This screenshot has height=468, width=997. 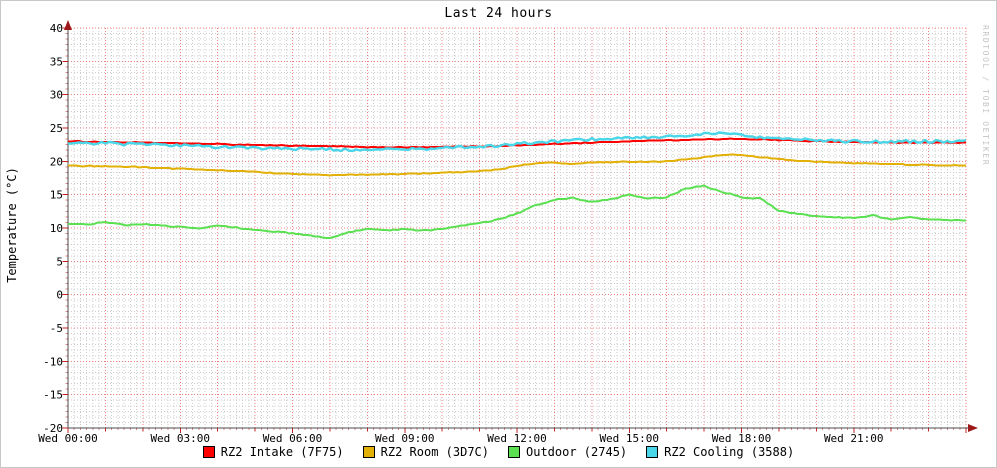 I want to click on x-tick-label: Wed 15:00, so click(x=629, y=438).